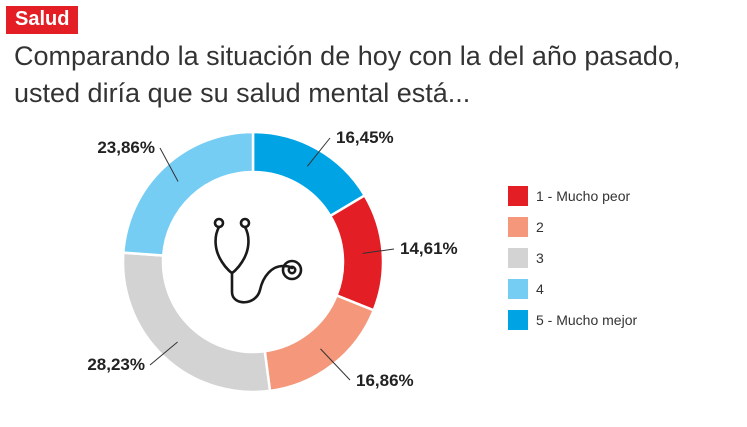 Image resolution: width=747 pixels, height=427 pixels. Describe the element at coordinates (126, 147) in the screenshot. I see `data-label: 23,86%` at that location.